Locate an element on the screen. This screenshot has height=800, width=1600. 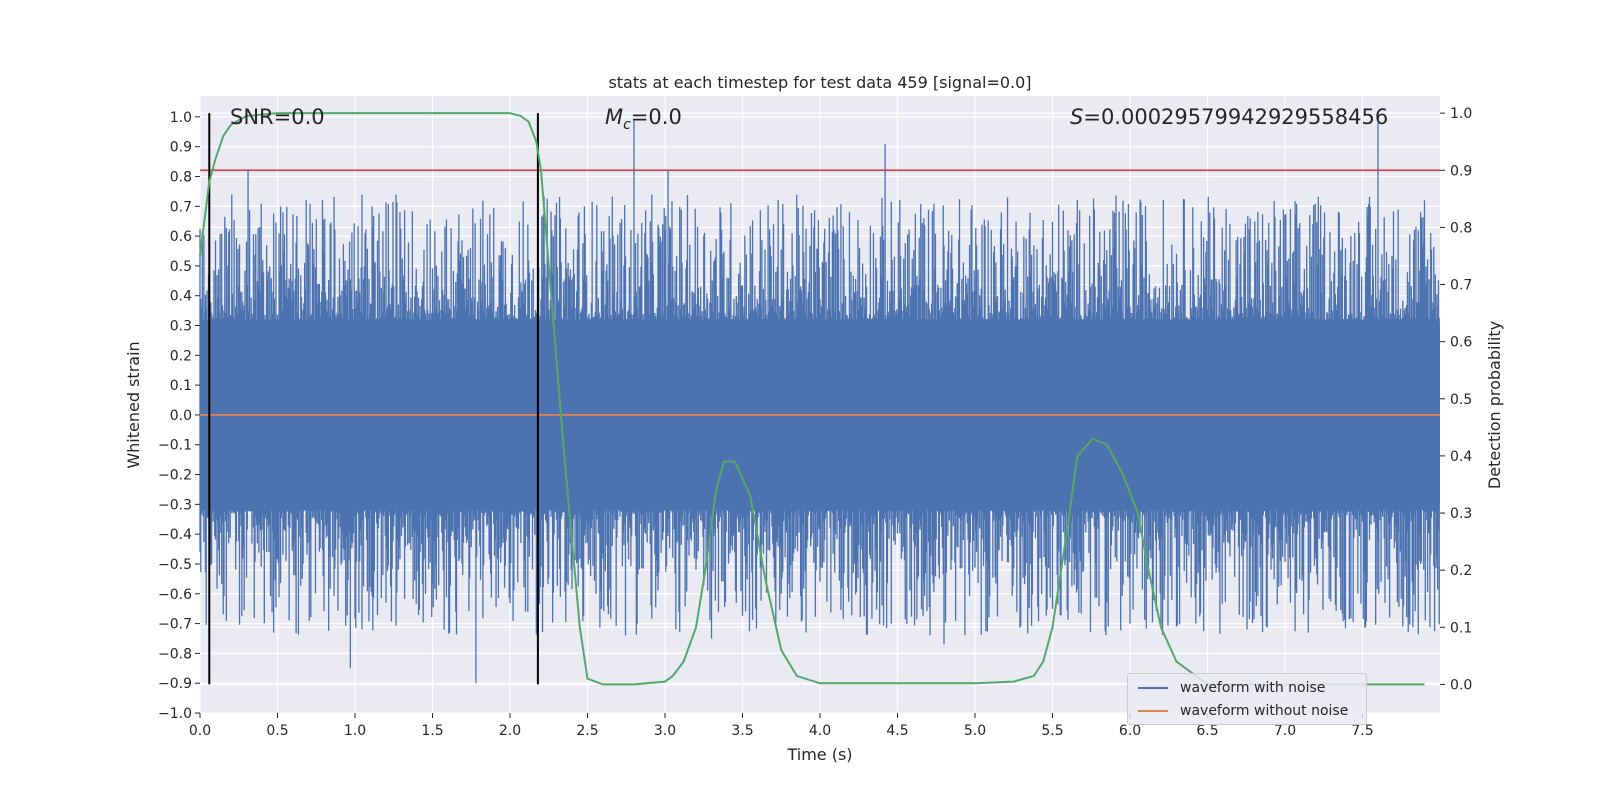
y-tick-label: −0.7 is located at coordinates (175, 625).